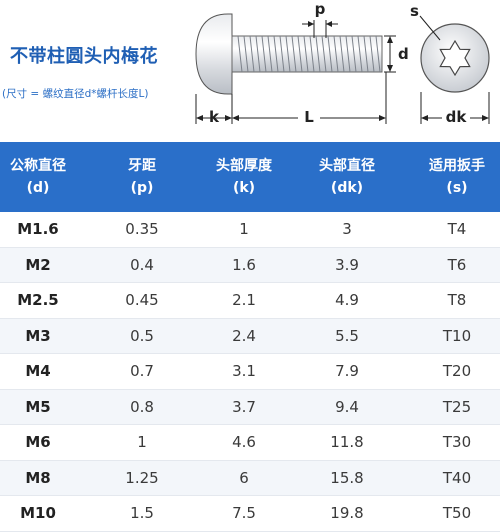 The height and width of the screenshot is (532, 500). Describe the element at coordinates (347, 513) in the screenshot. I see `cell-head-diameter: 19.8` at that location.